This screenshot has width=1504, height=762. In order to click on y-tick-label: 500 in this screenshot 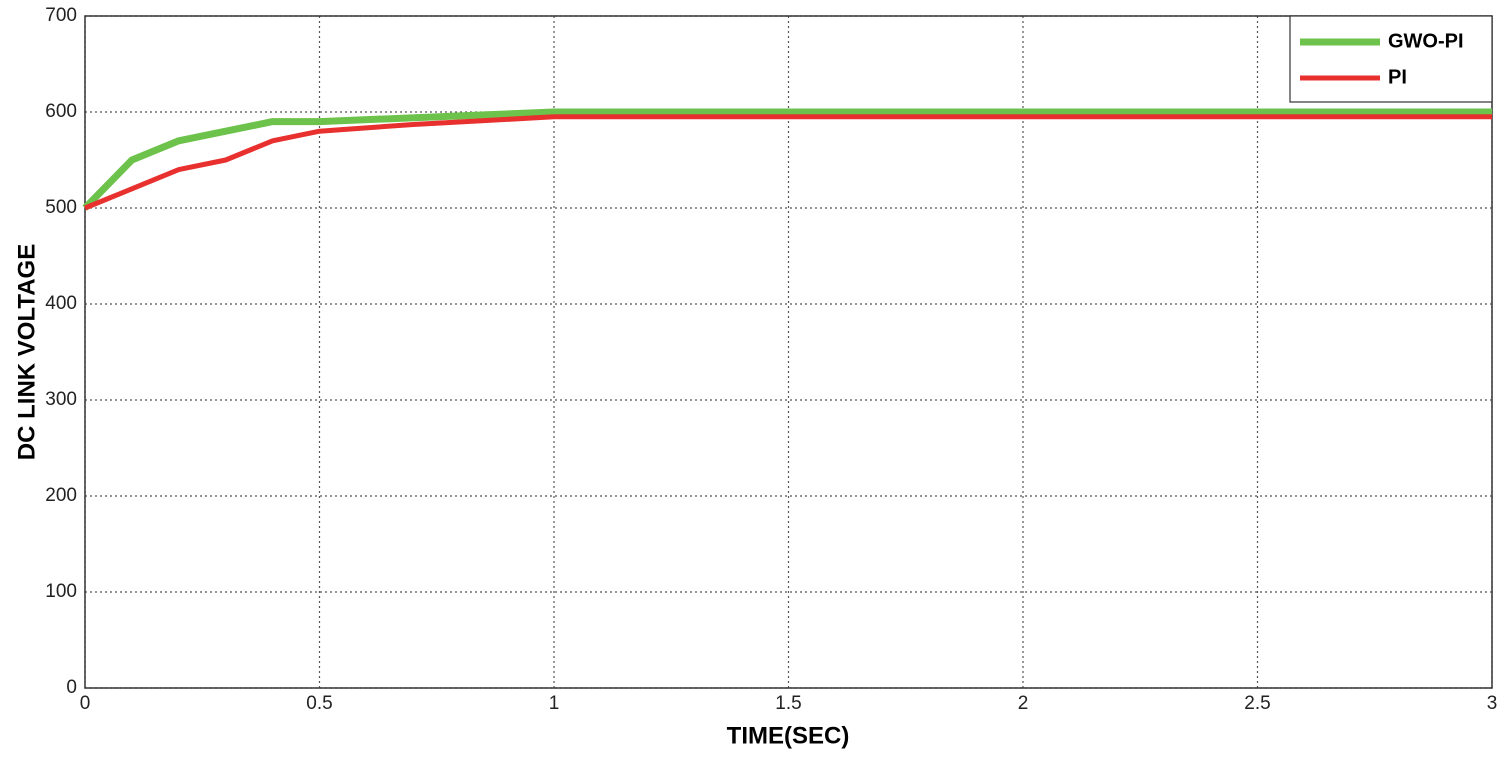, I will do `click(61, 207)`.